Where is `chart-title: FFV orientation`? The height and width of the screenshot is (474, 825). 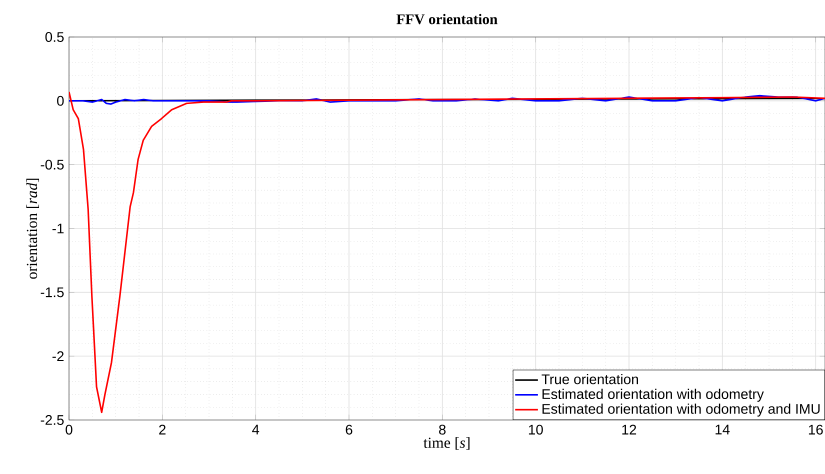
chart-title: FFV orientation is located at coordinates (447, 19).